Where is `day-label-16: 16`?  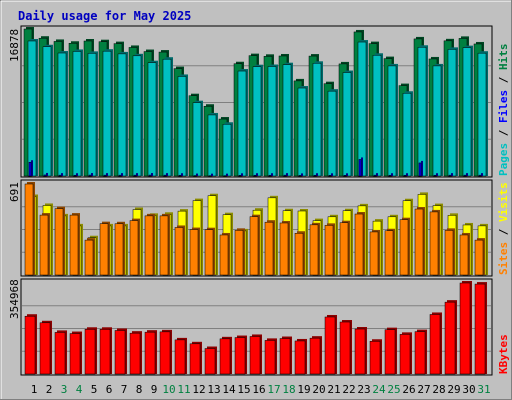 day-label-16: 16 is located at coordinates (258, 389).